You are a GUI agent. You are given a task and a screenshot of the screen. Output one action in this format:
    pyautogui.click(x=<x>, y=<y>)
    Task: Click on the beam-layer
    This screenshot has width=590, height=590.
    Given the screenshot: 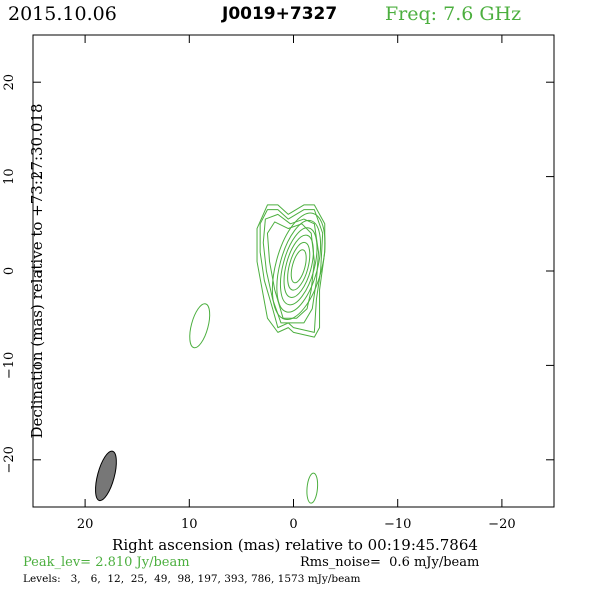 What is the action you would take?
    pyautogui.click(x=106, y=476)
    